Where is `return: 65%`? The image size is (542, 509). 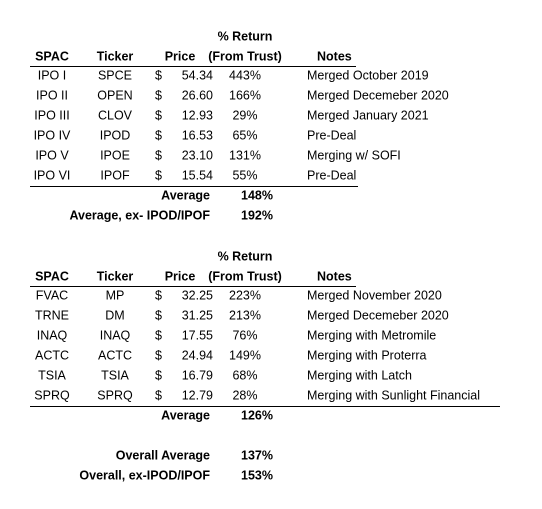
return: 65% is located at coordinates (244, 135).